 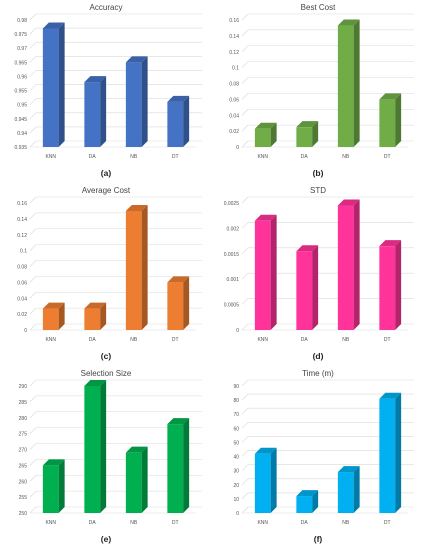 I want to click on y-tick-label: 0.955, so click(x=20, y=92).